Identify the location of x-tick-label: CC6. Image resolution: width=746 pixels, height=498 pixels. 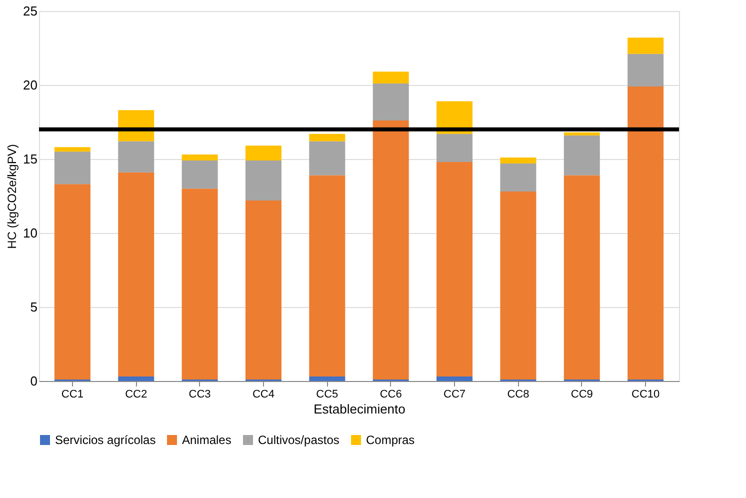
(391, 394).